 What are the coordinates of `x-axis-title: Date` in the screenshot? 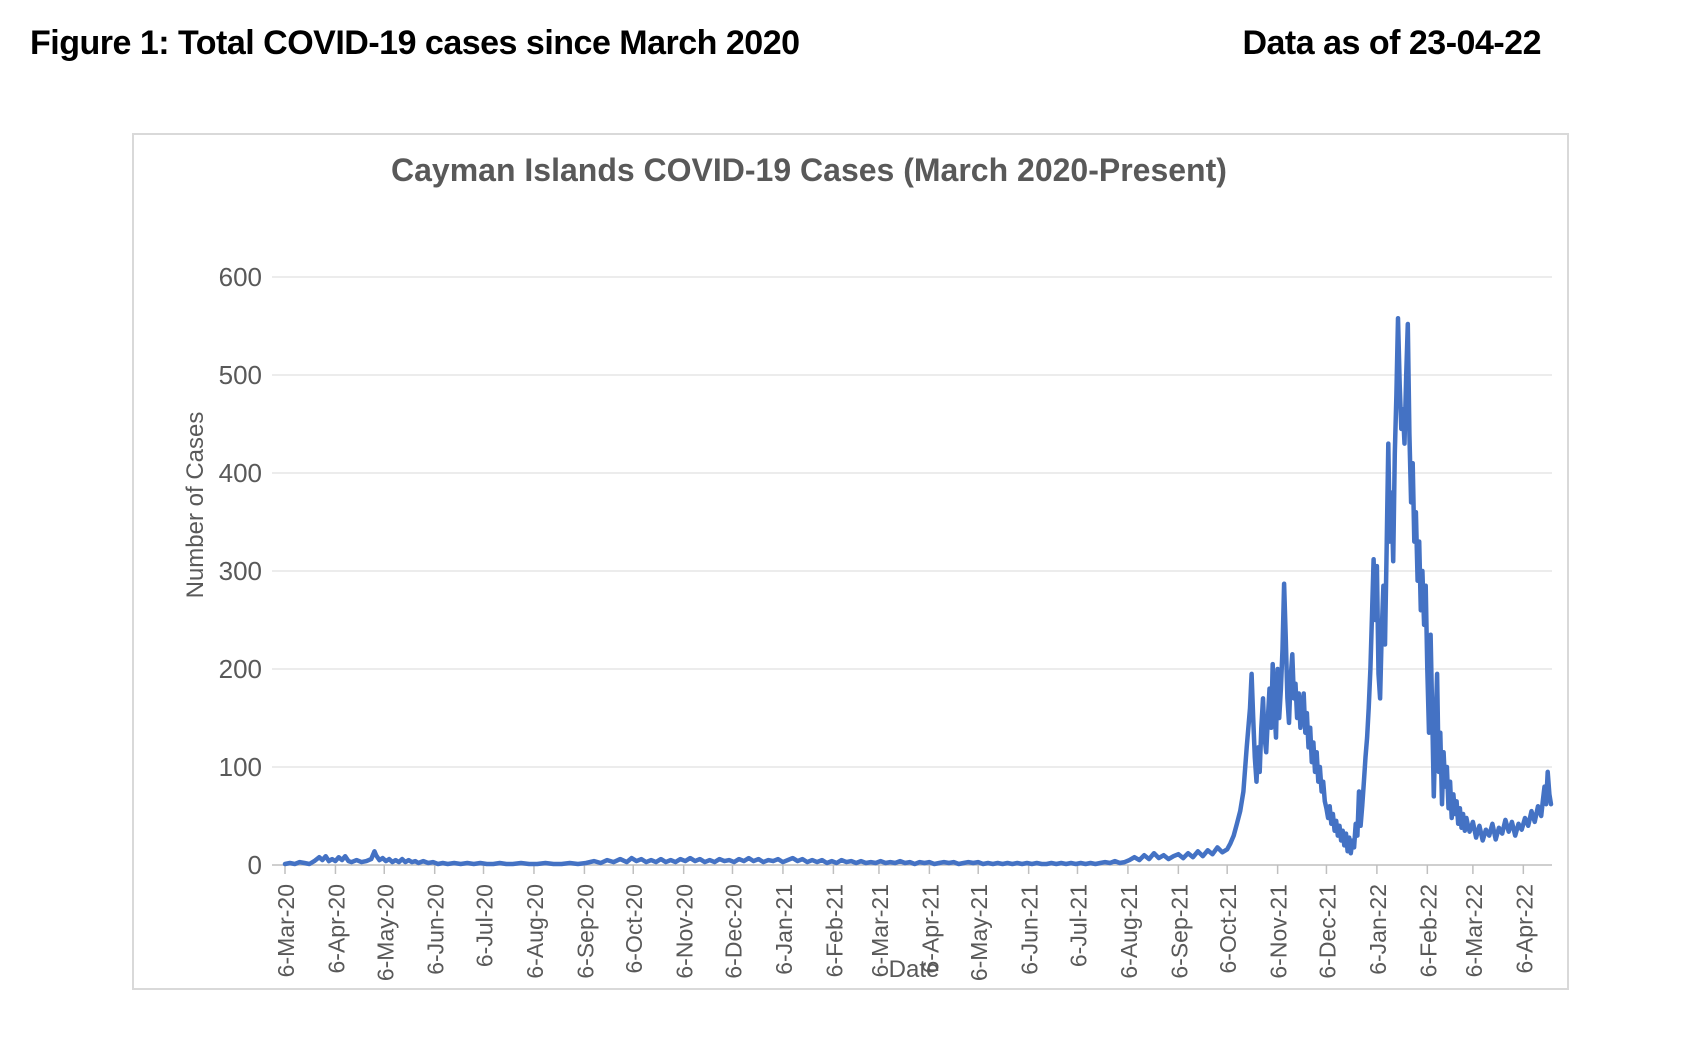 It's located at (914, 969).